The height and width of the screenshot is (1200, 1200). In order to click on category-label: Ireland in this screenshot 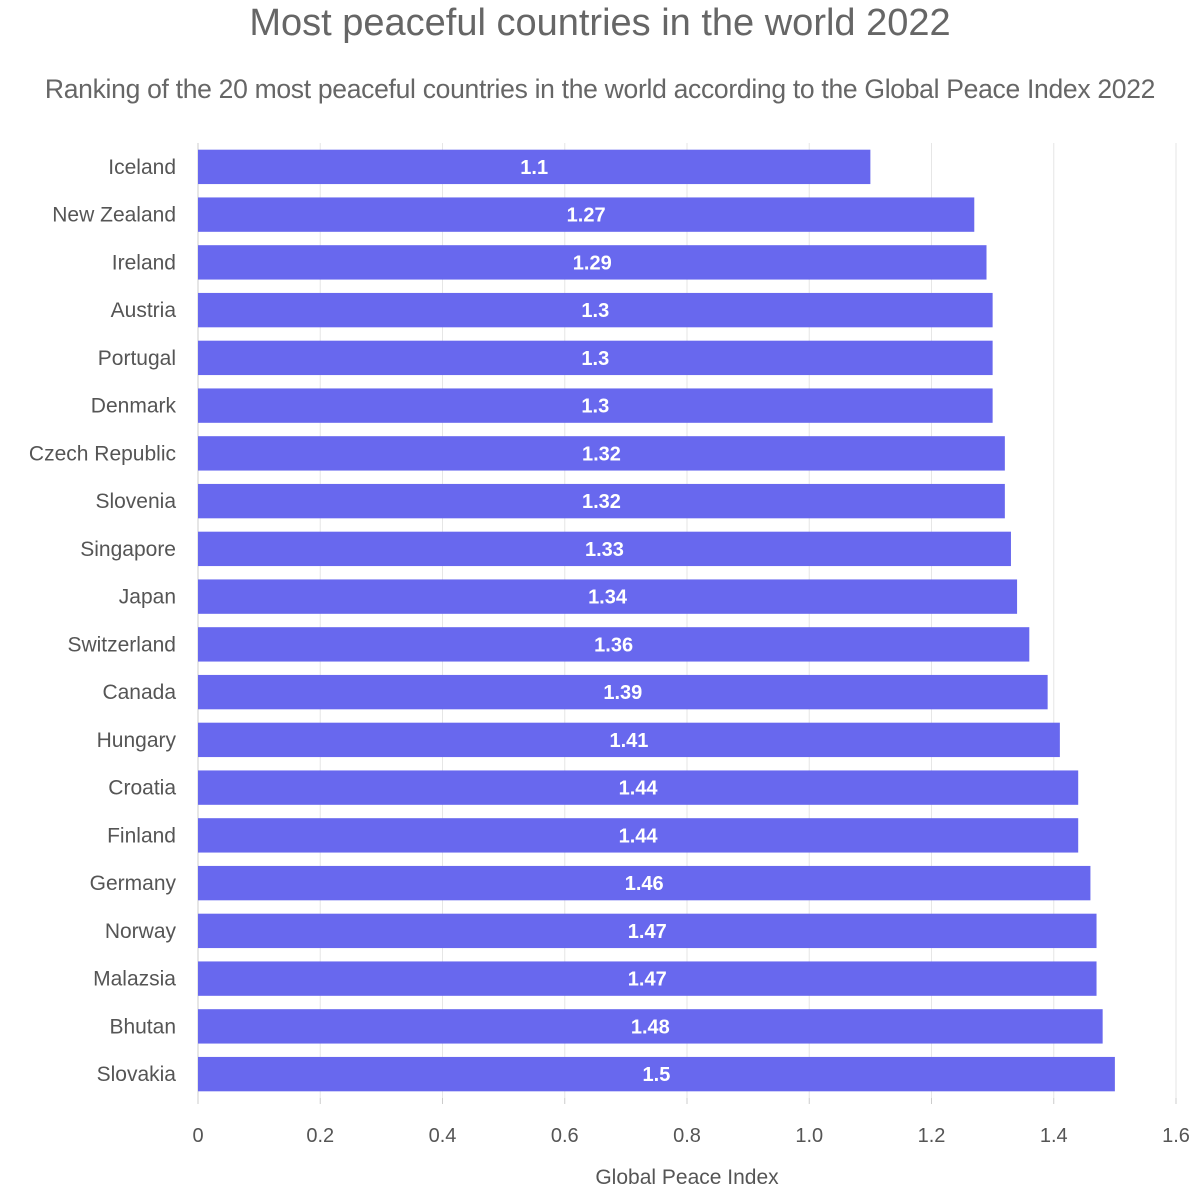, I will do `click(144, 262)`.